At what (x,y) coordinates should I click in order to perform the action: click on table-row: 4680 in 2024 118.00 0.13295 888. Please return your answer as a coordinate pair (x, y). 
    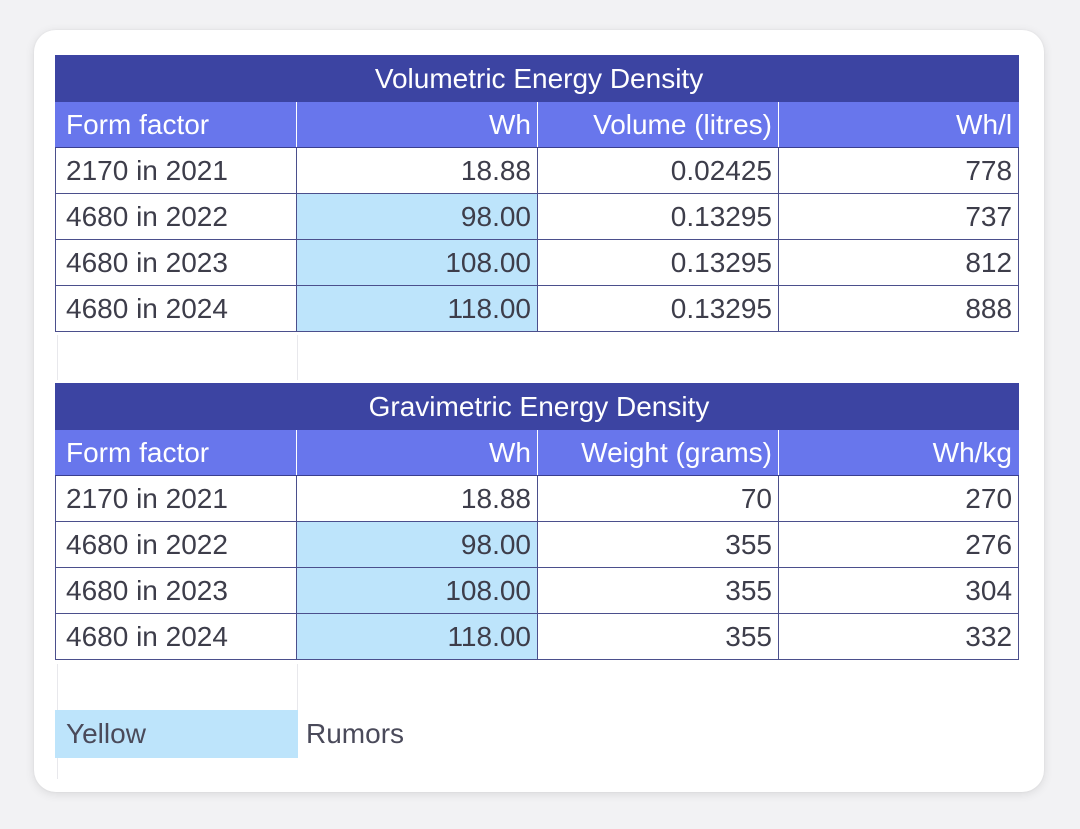
    Looking at the image, I should click on (537, 308).